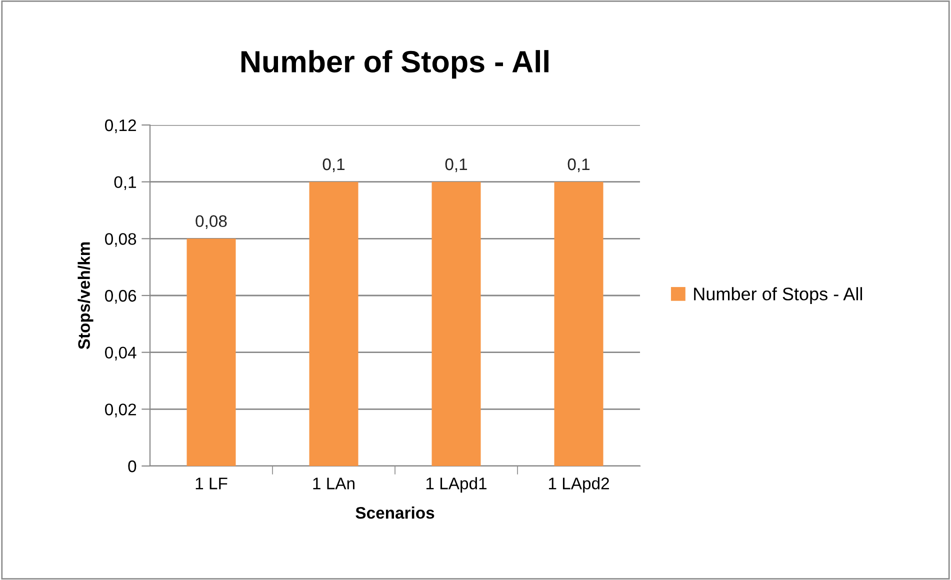 This screenshot has height=580, width=951. I want to click on legend-label: Number of Stops - All, so click(778, 295).